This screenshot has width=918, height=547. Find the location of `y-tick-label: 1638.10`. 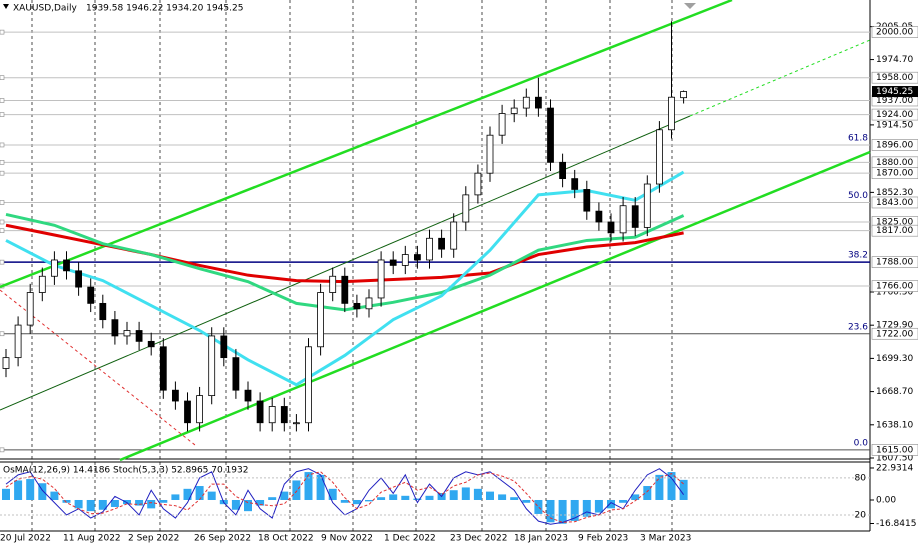

y-tick-label: 1638.10 is located at coordinates (894, 425).